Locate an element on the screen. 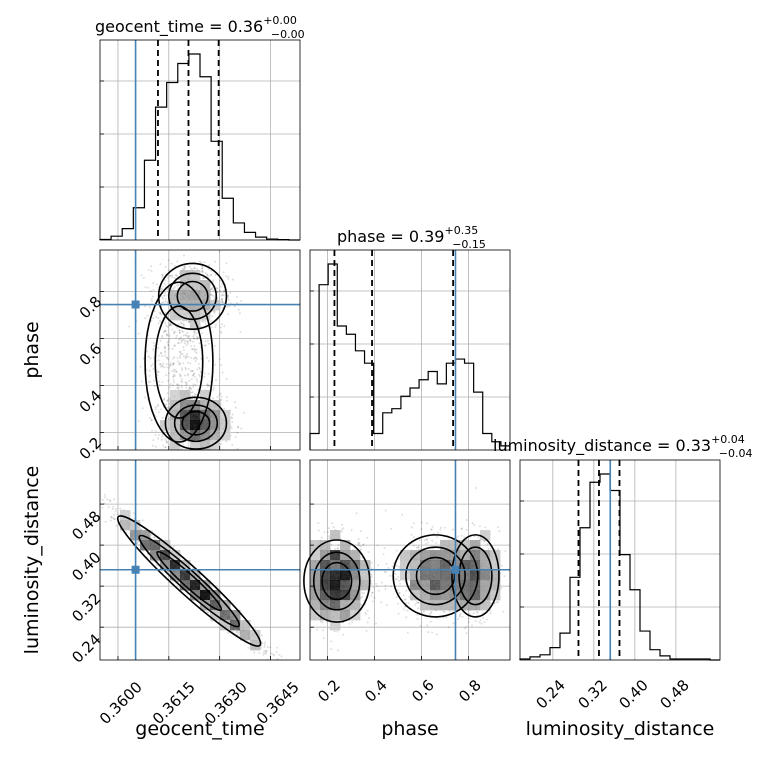 This screenshot has height=760, width=760. panel-geocent-time-hist is located at coordinates (200, 140).